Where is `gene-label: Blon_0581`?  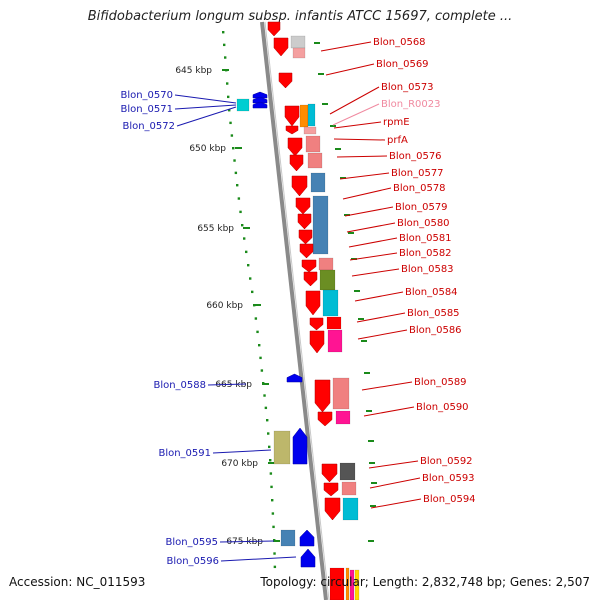
gene-label: Blon_0581 is located at coordinates (425, 238).